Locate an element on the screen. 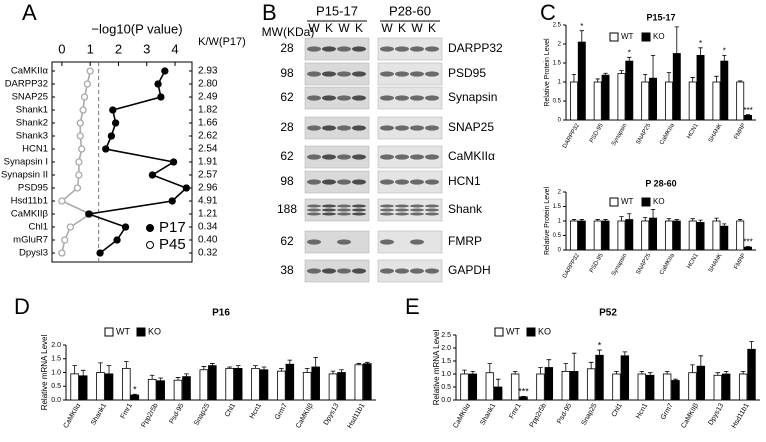  y-tick-label: 1.0 is located at coordinates (56, 372).